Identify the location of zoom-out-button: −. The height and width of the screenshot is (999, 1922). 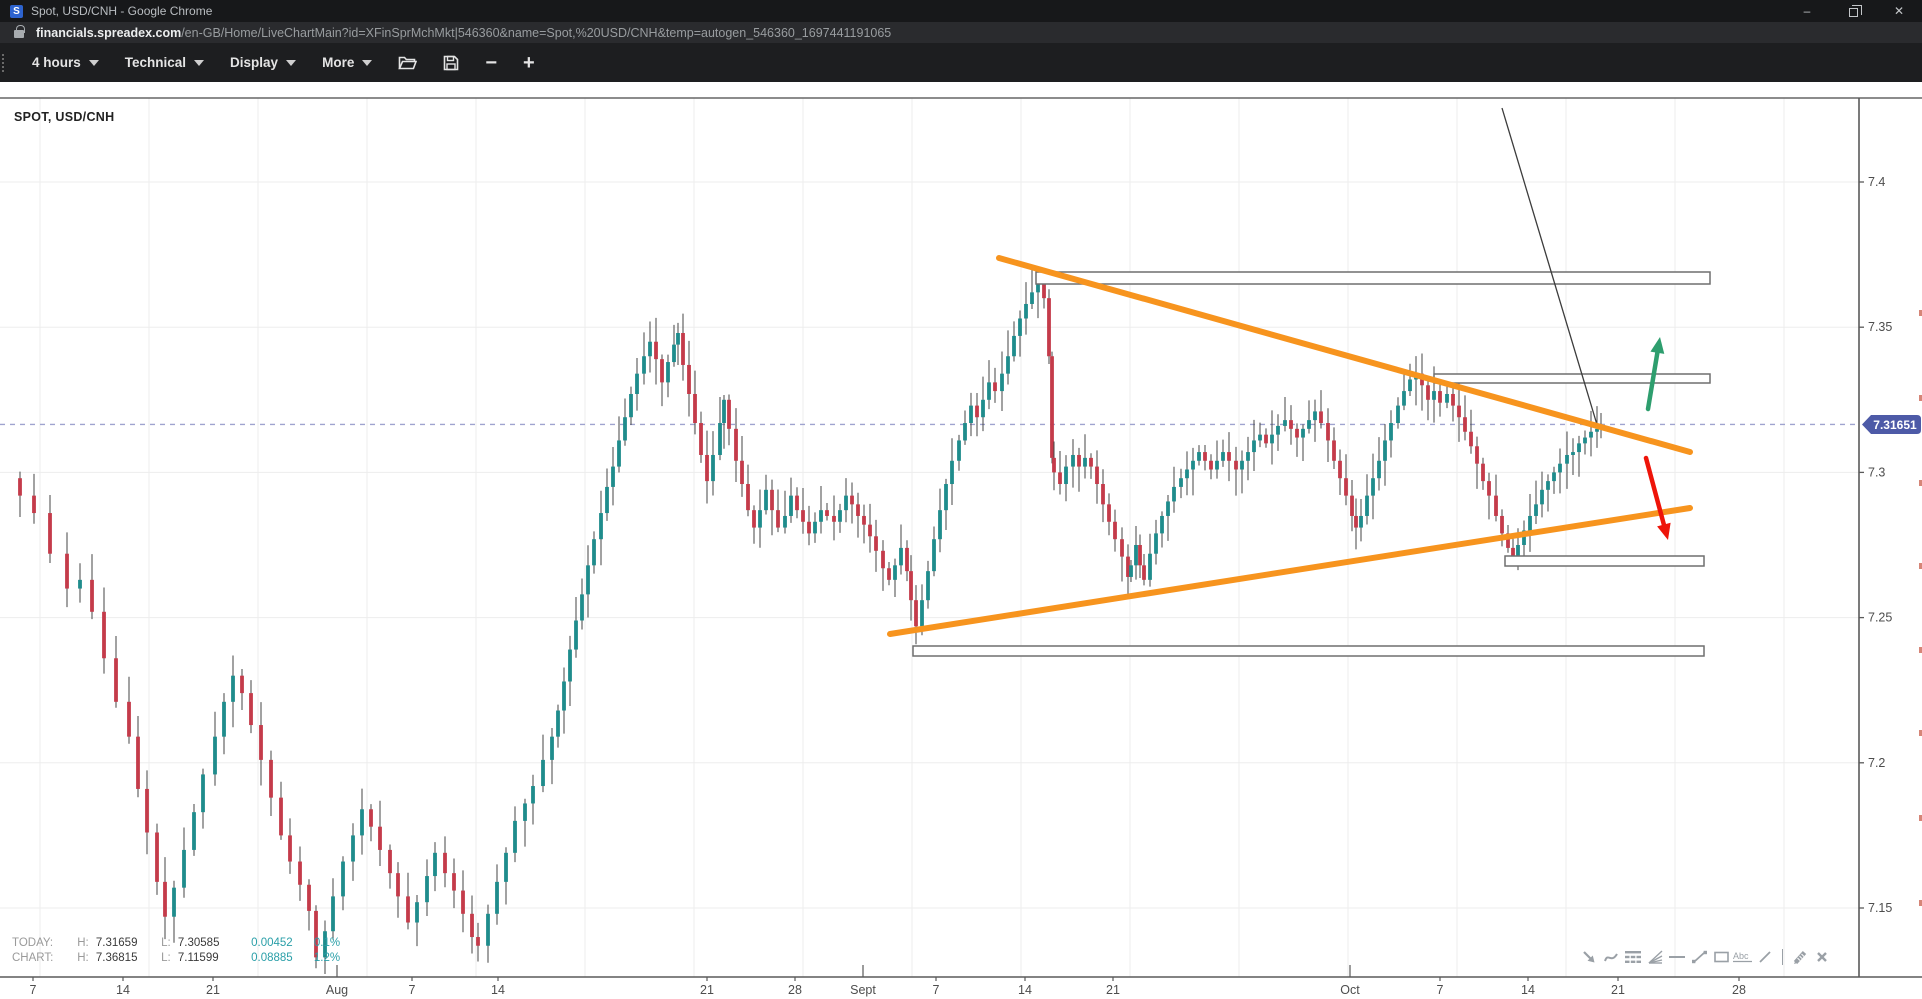
(491, 62).